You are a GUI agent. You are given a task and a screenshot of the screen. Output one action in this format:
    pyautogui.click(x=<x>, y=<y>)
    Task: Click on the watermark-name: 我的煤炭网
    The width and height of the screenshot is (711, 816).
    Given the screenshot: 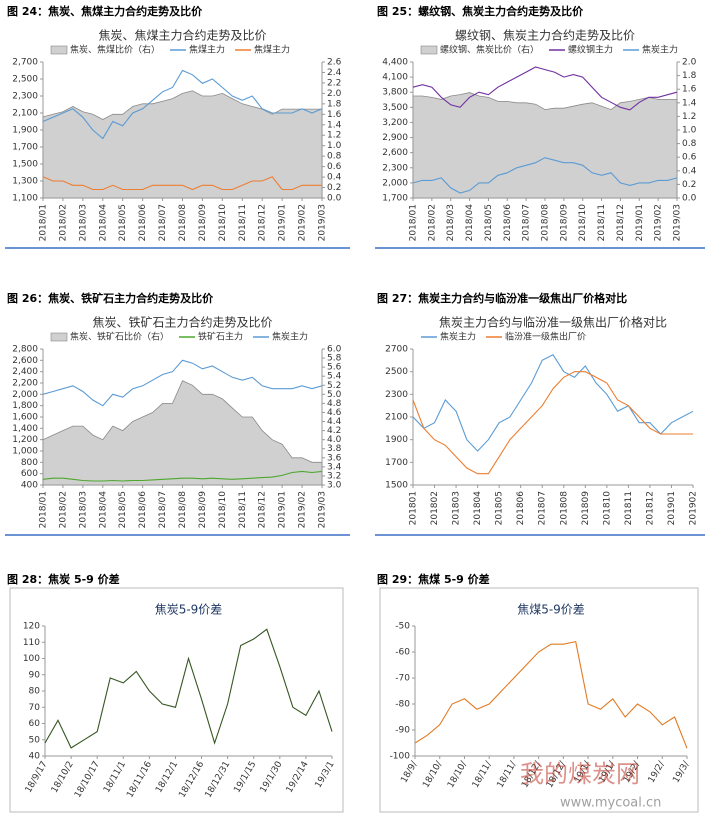 What is the action you would take?
    pyautogui.click(x=580, y=774)
    